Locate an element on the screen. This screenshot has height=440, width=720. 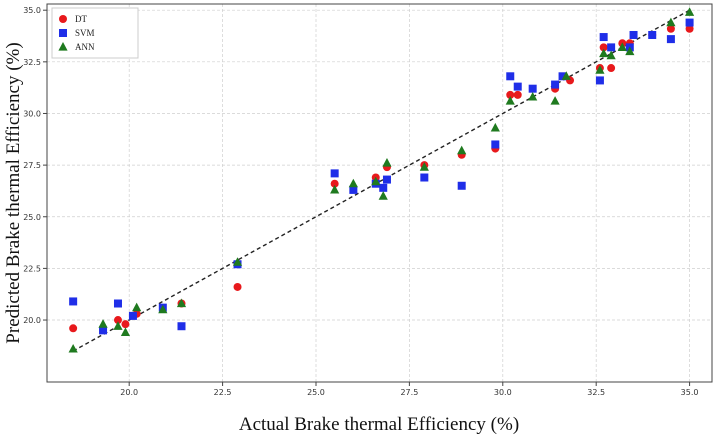
y-tick-label: 20.0 is located at coordinates (32, 320).